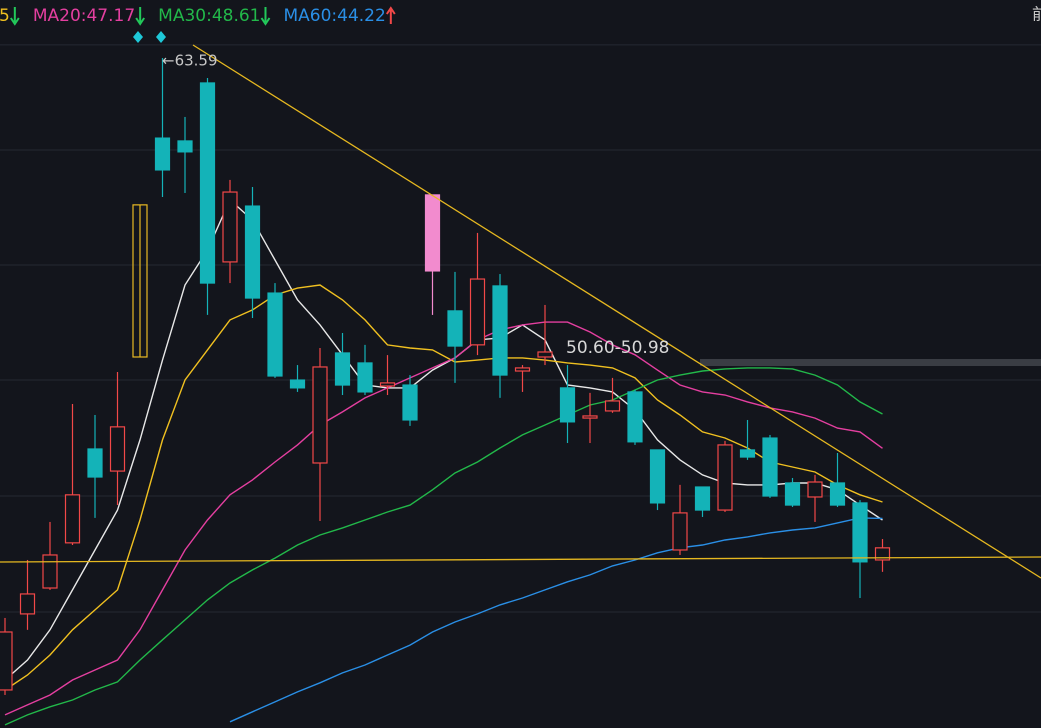 Image resolution: width=1041 pixels, height=728 pixels. Describe the element at coordinates (617, 348) in the screenshot. I see `zone-annotation: 50.60-50.98` at that location.